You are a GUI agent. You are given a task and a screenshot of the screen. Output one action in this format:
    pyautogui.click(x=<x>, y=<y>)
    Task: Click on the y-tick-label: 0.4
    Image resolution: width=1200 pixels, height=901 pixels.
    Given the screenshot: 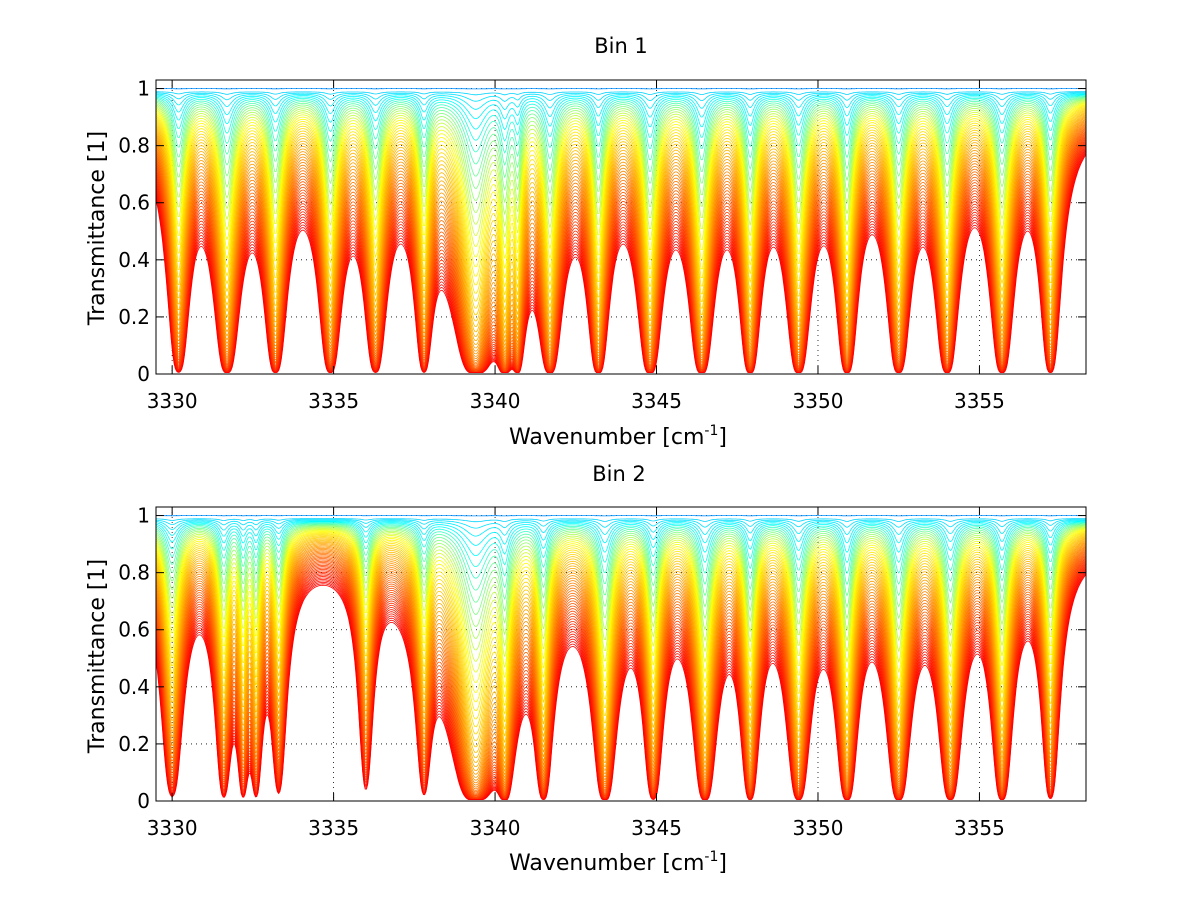 What is the action you would take?
    pyautogui.click(x=134, y=260)
    